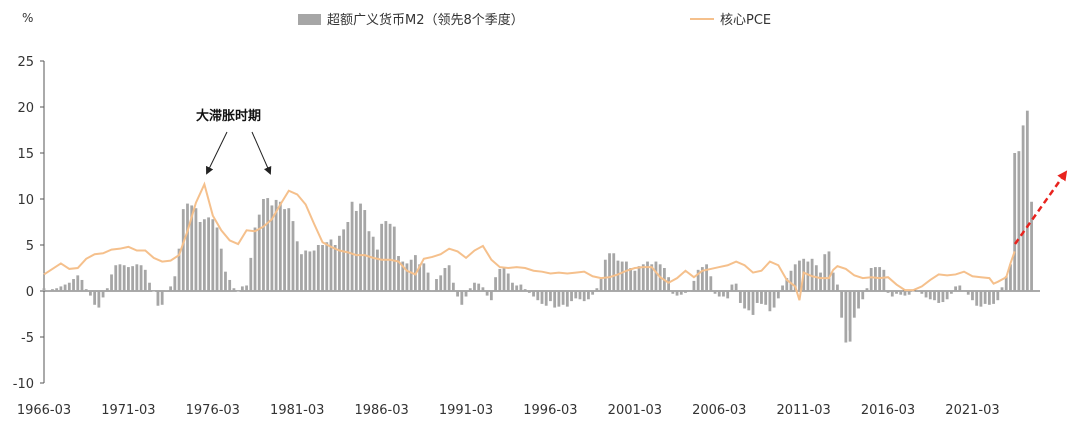 This screenshot has width=1078, height=427. What do you see at coordinates (425, 20) in the screenshot?
I see `legend-label-m2: 超额广义货币M2（领先8个季度）` at bounding box center [425, 20].